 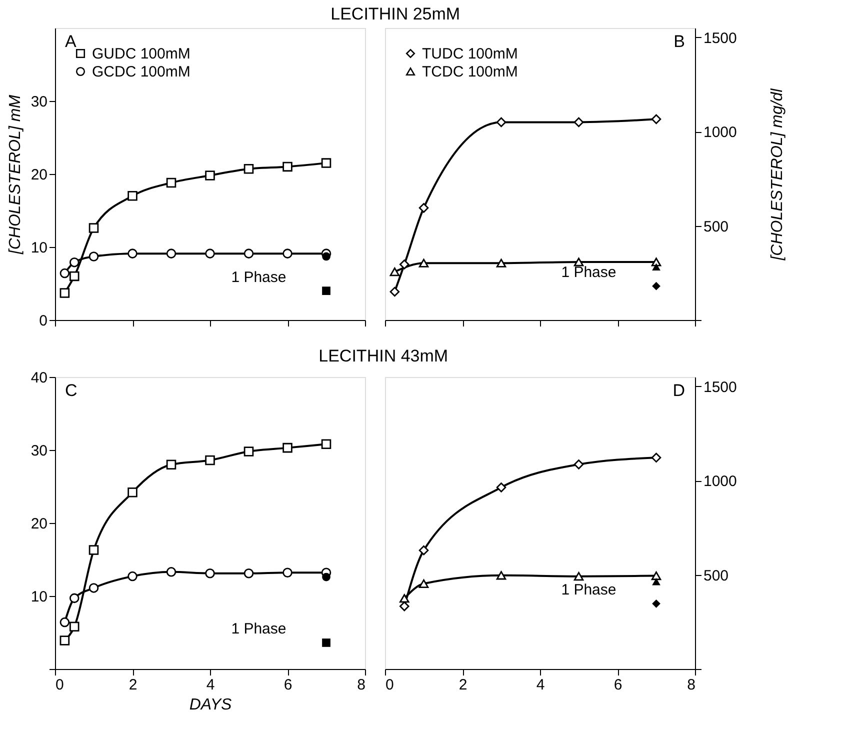 What do you see at coordinates (679, 41) in the screenshot?
I see `annotation: B` at bounding box center [679, 41].